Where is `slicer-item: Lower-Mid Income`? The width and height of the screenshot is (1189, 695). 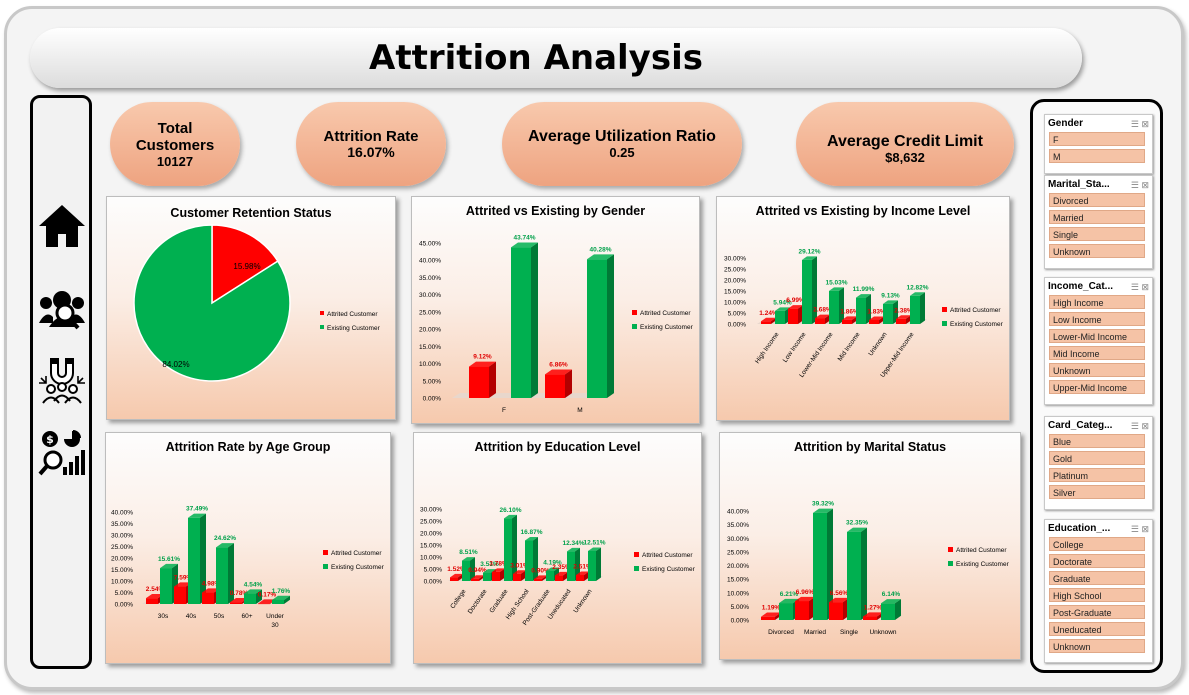
slicer-item: Lower-Mid Income is located at coordinates (1097, 336).